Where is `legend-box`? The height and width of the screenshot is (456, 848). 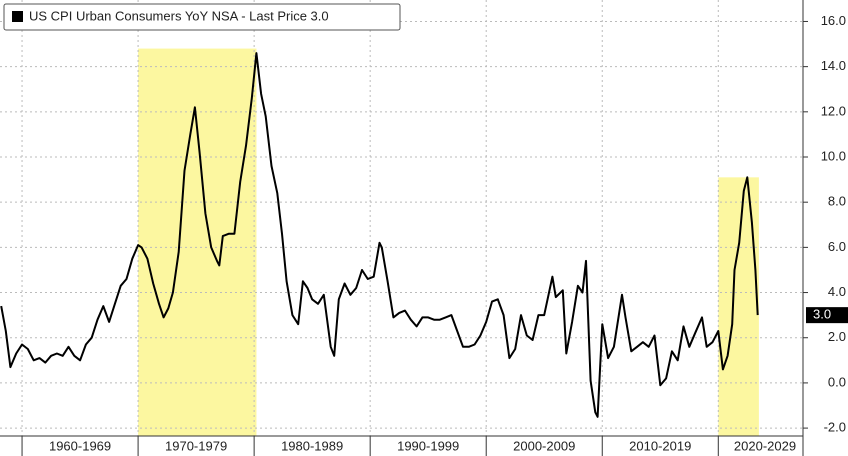
legend-box is located at coordinates (202, 17).